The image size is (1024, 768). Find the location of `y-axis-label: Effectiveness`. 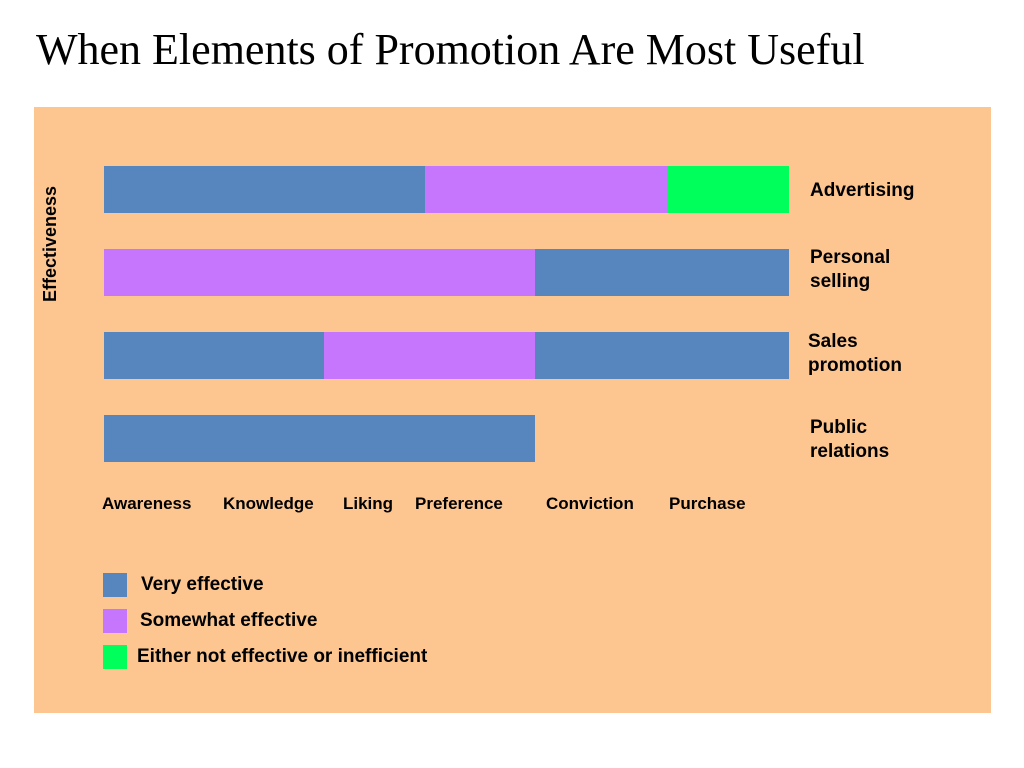

y-axis-label: Effectiveness is located at coordinates (50, 244).